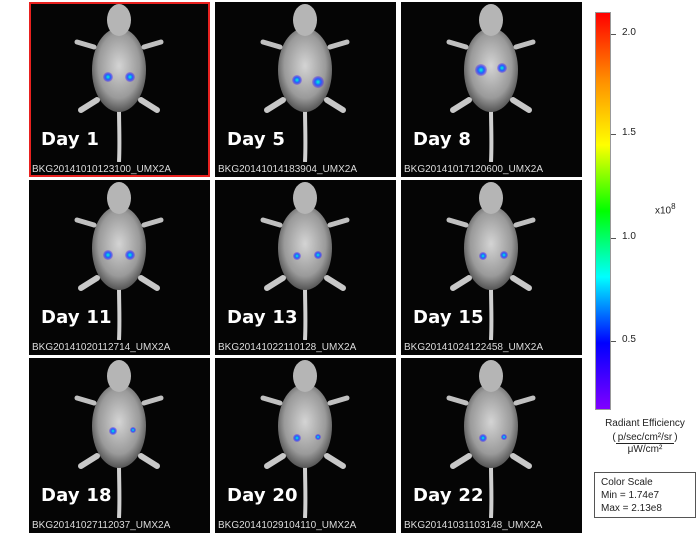  What do you see at coordinates (287, 169) in the screenshot?
I see `file-label: BKG20141014183904_UMX2A` at bounding box center [287, 169].